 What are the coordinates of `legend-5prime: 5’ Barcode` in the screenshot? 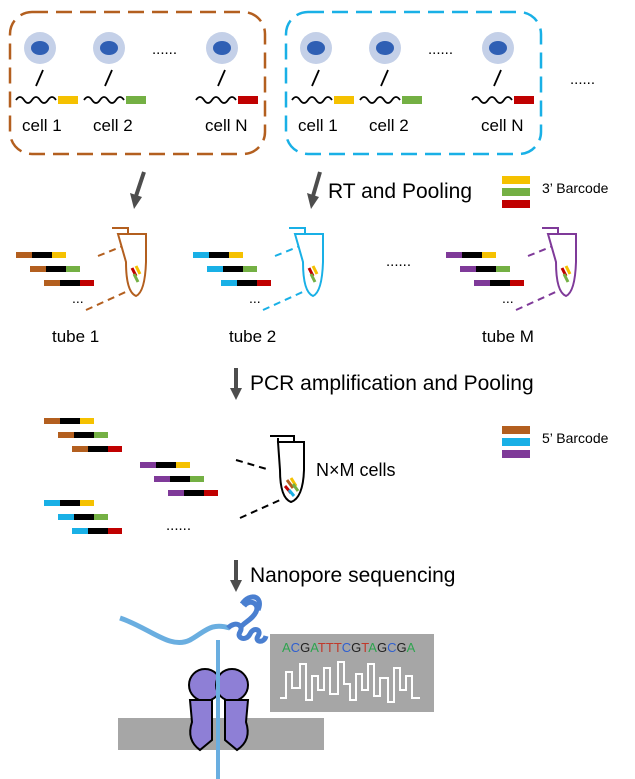 It's located at (555, 442).